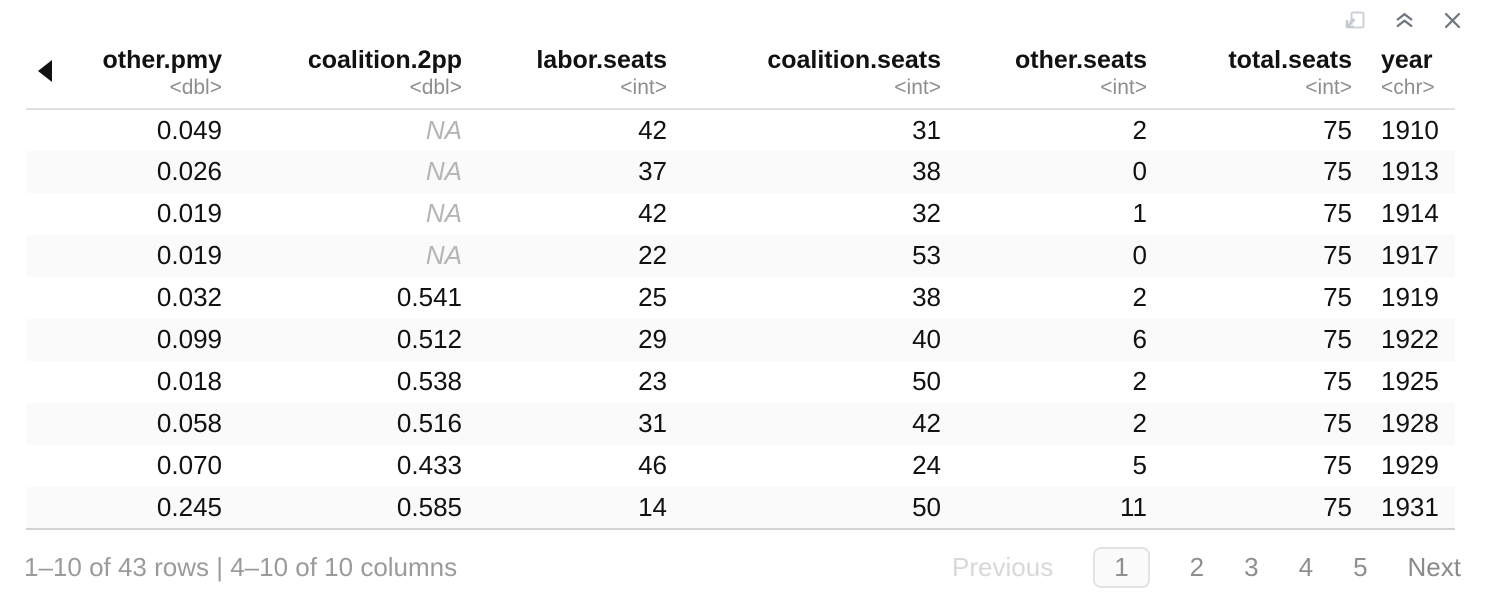  What do you see at coordinates (601, 60) in the screenshot?
I see `column-name: labor.seats` at bounding box center [601, 60].